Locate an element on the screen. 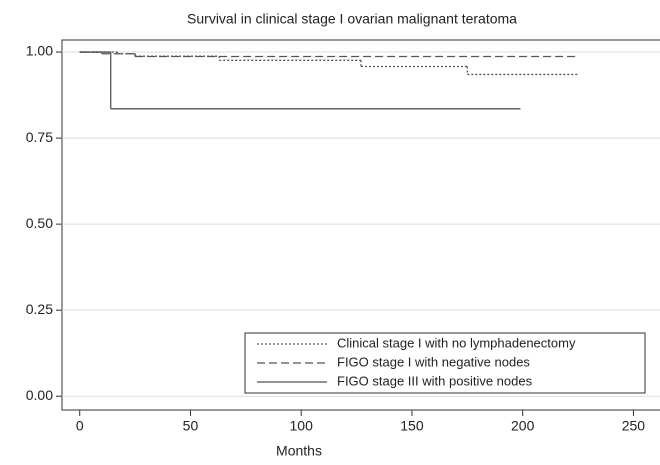 The width and height of the screenshot is (660, 465). x-tick-label: 50 is located at coordinates (191, 426).